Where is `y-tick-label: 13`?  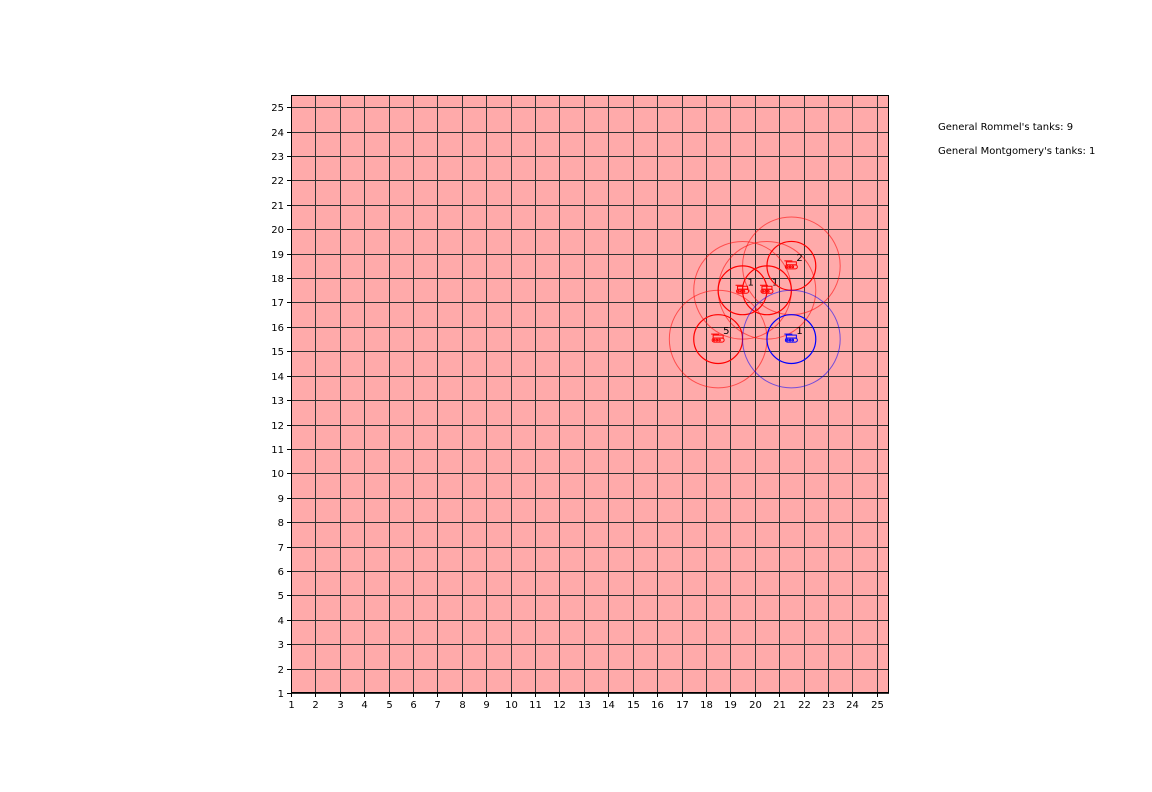 y-tick-label: 13 is located at coordinates (277, 401).